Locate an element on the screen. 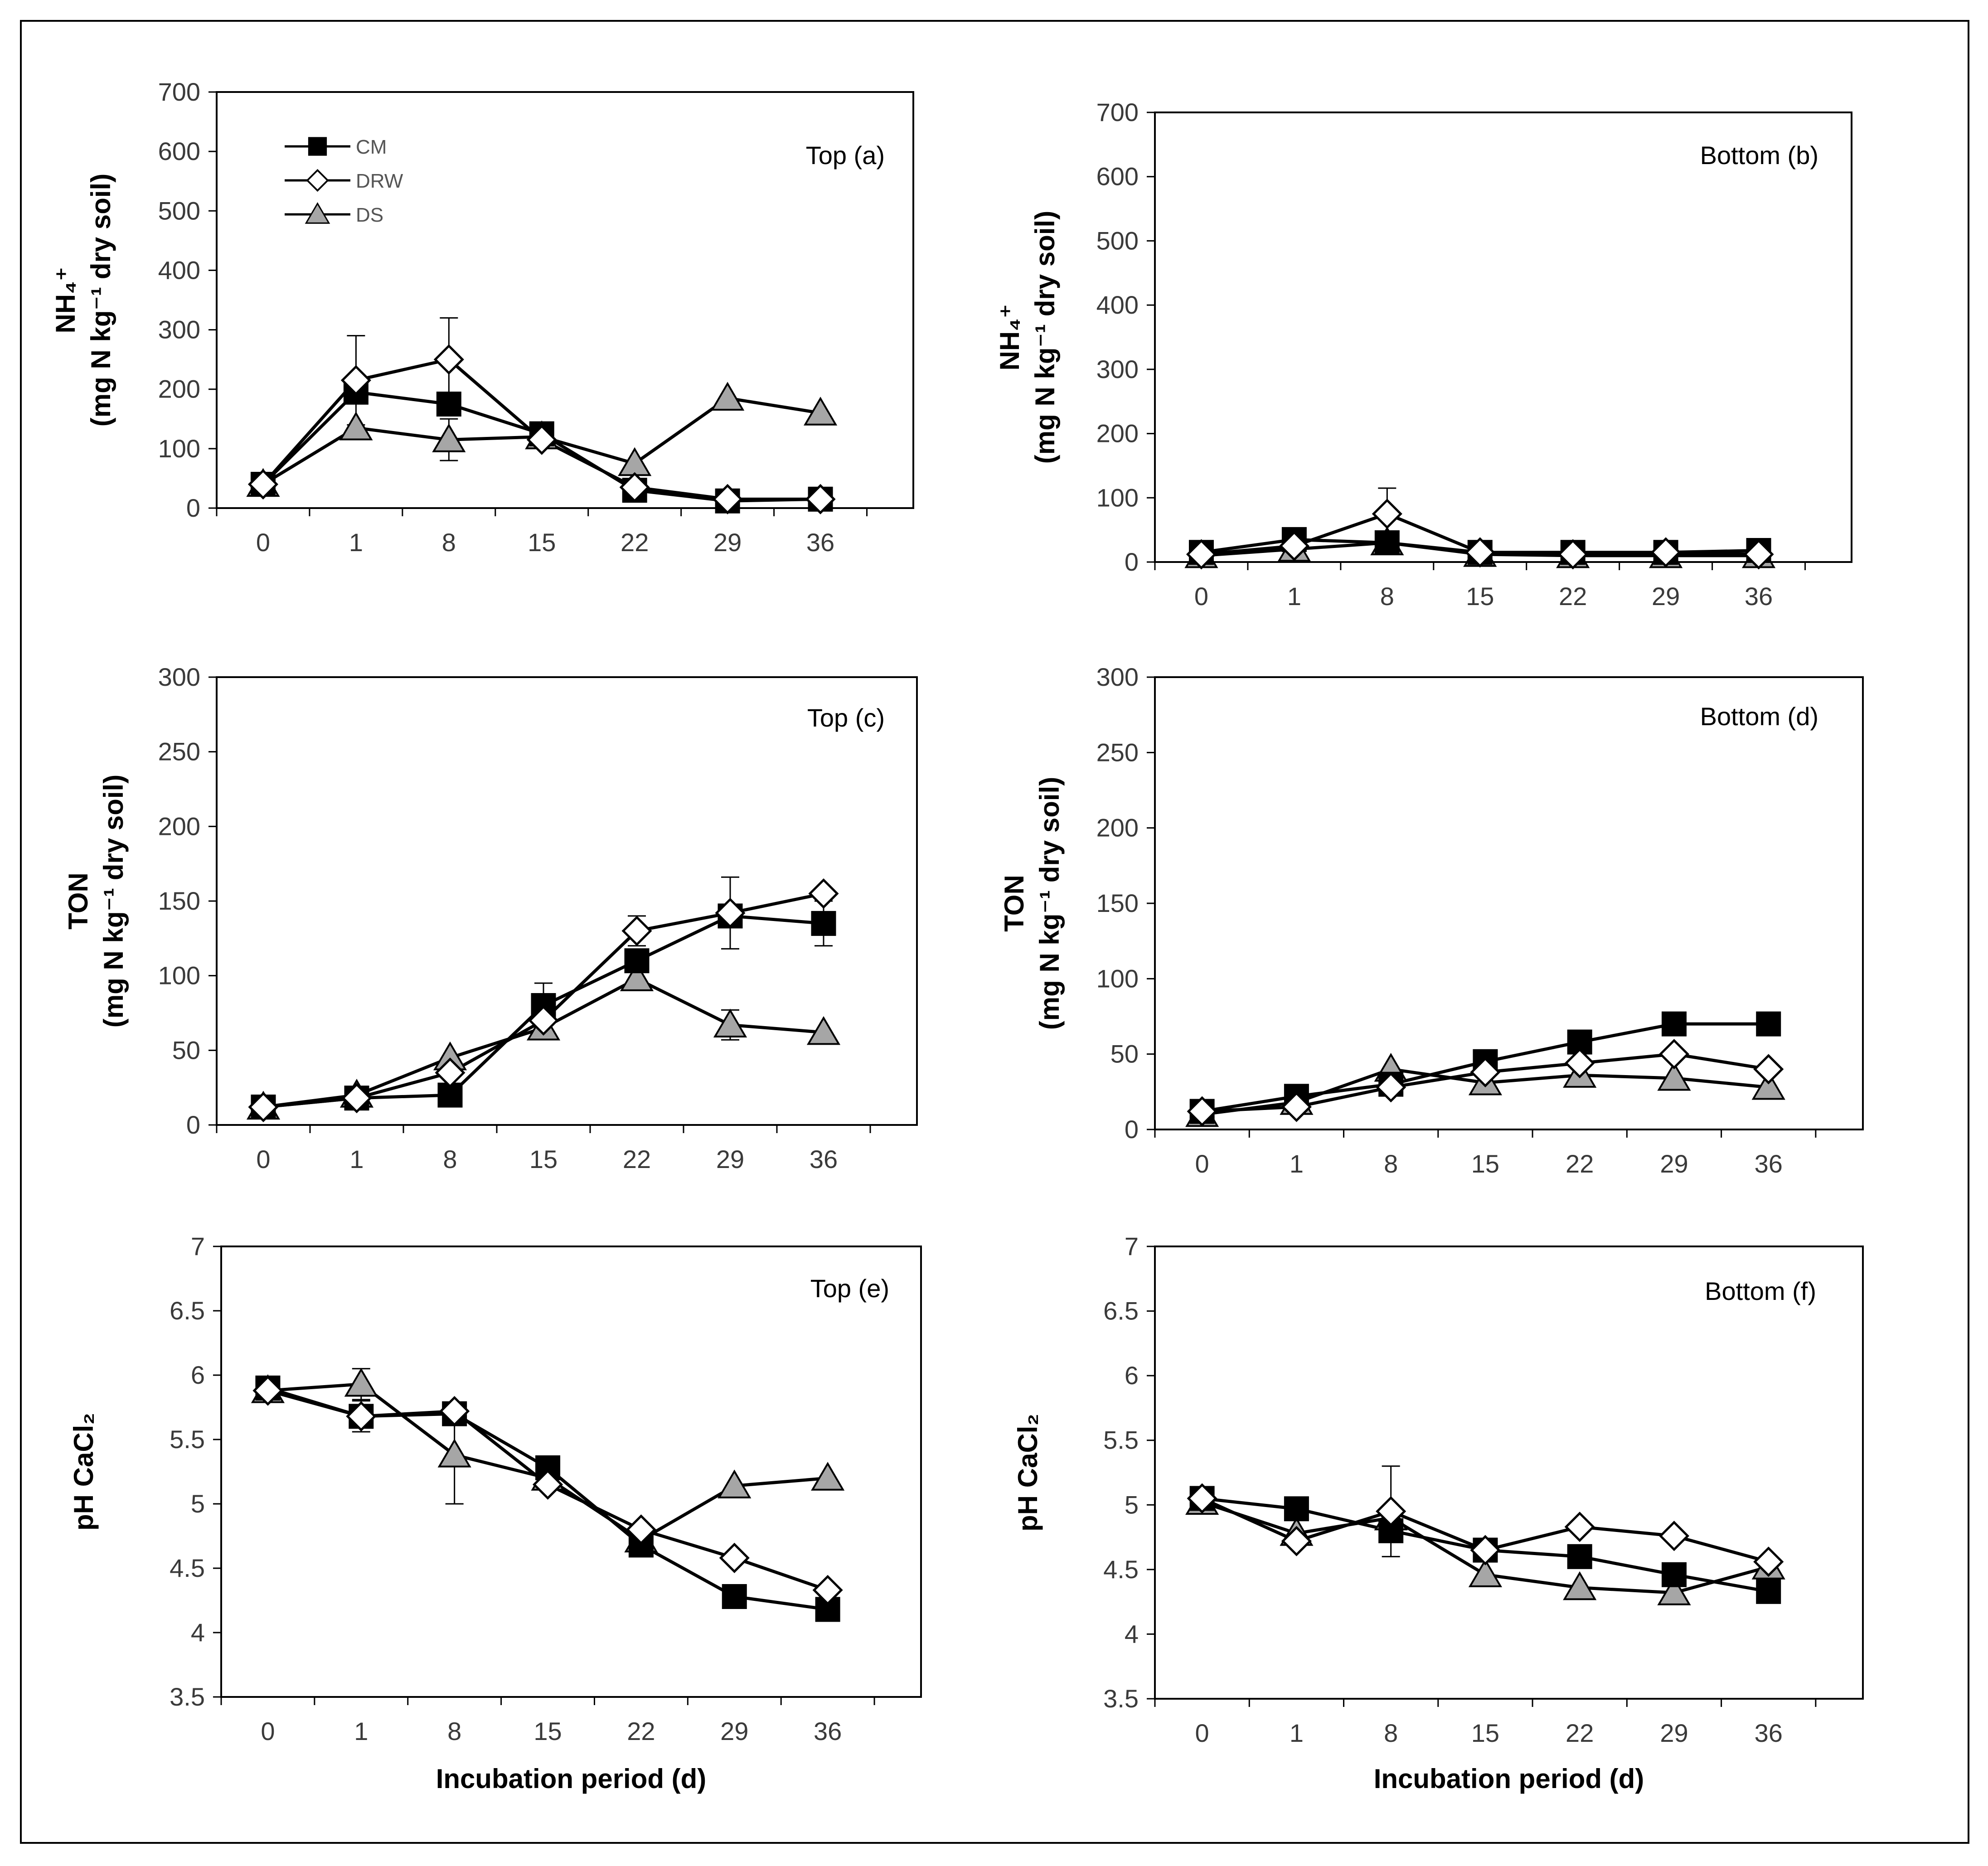 This screenshot has width=1988, height=1866. y-tick-label: 7 is located at coordinates (1132, 1246).